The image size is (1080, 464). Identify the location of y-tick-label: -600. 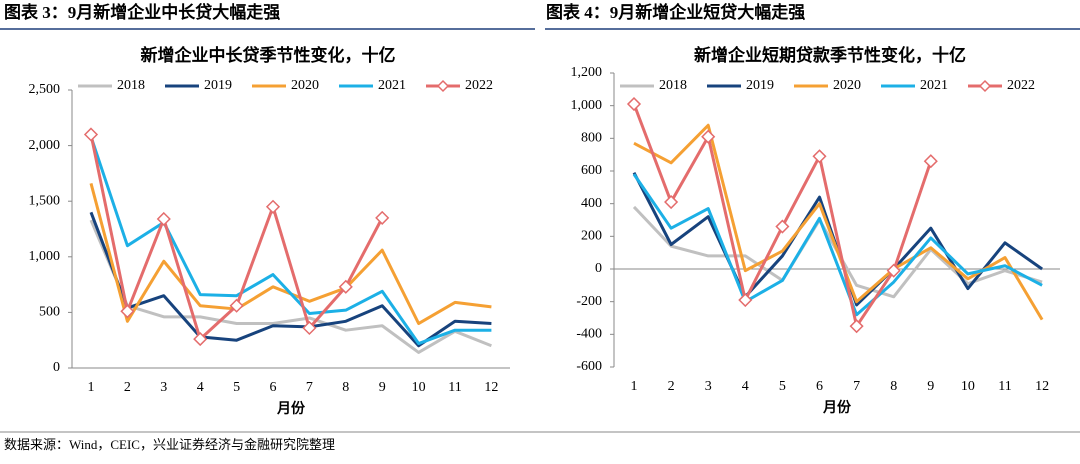
(589, 366).